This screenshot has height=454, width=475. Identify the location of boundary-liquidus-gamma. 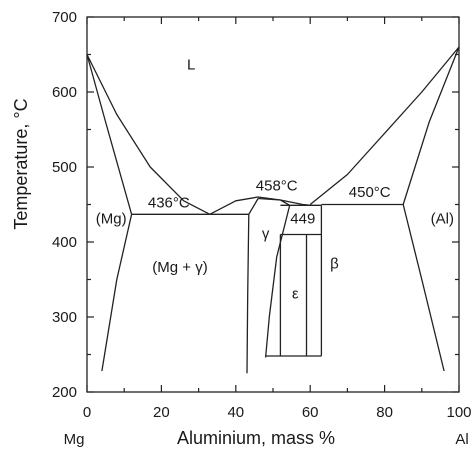
(260, 205).